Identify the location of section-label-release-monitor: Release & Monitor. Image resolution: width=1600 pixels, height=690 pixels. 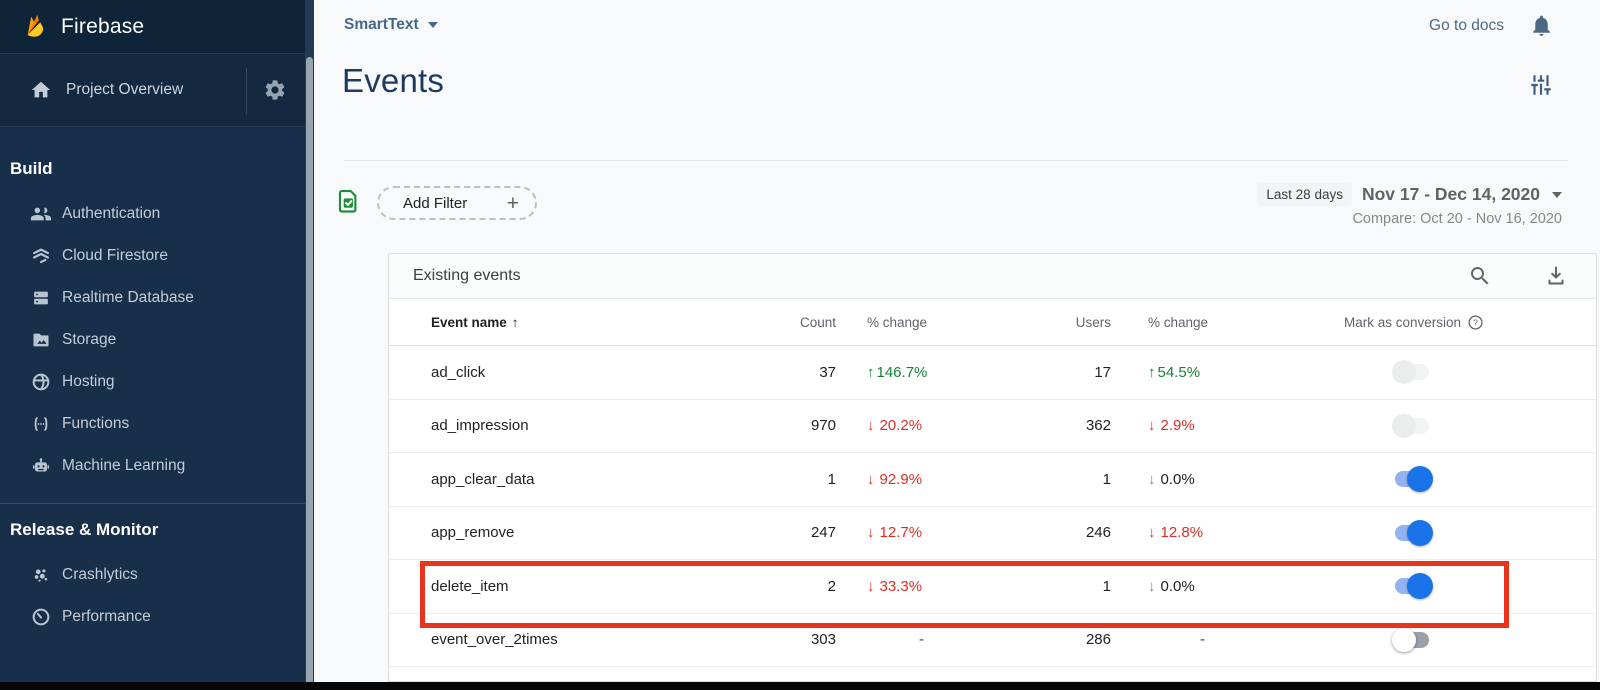
(84, 529).